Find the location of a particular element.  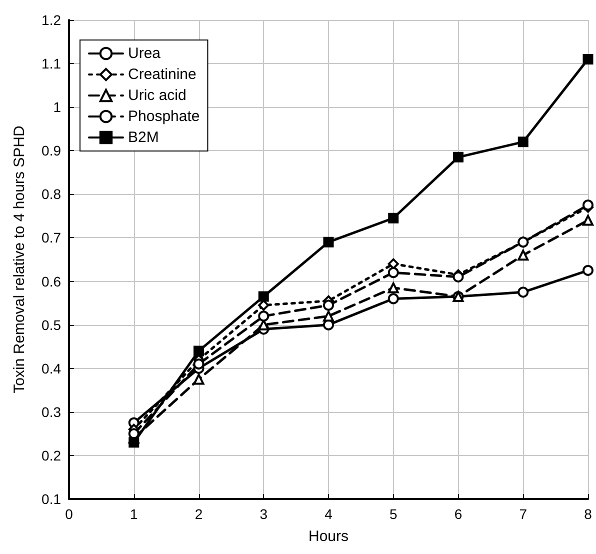

legend-label: Uric acid is located at coordinates (157, 95).